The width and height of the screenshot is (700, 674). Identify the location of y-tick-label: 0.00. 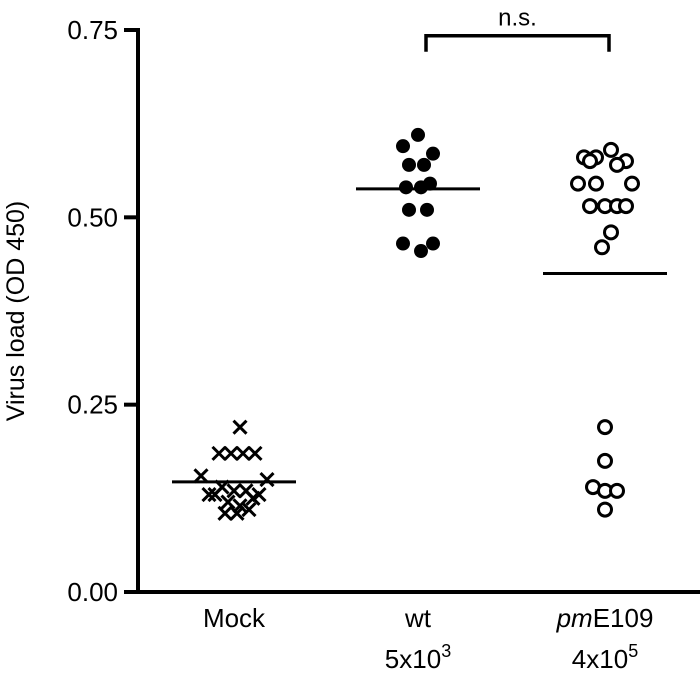
(92, 592).